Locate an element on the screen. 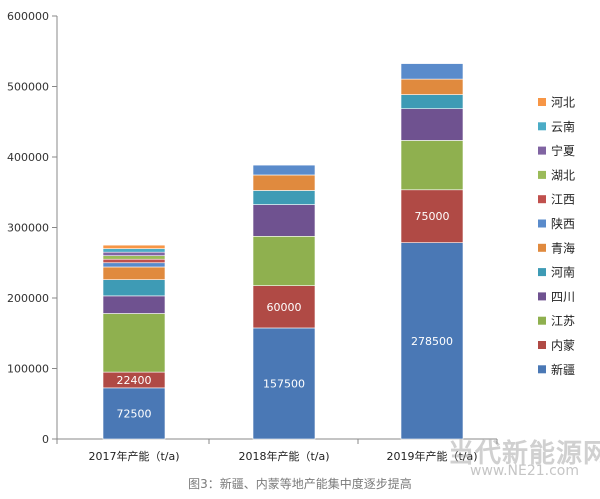 This screenshot has height=499, width=600. y-tick-label: 100000 is located at coordinates (28, 369).